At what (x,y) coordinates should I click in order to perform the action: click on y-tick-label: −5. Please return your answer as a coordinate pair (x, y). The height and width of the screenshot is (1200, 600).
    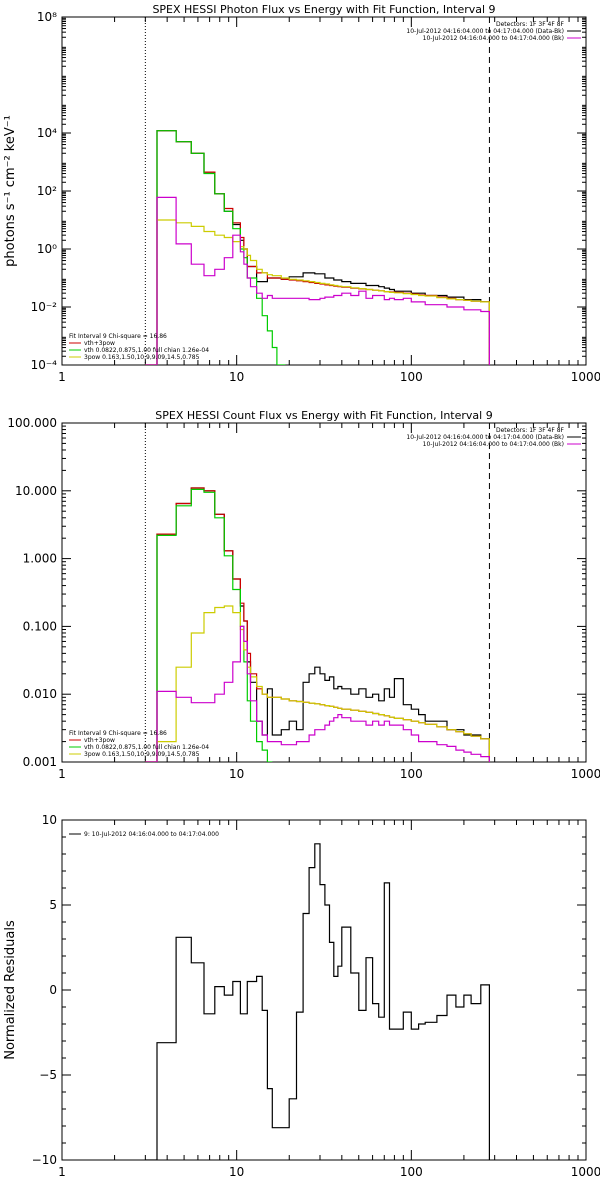
    Looking at the image, I should click on (48, 1075).